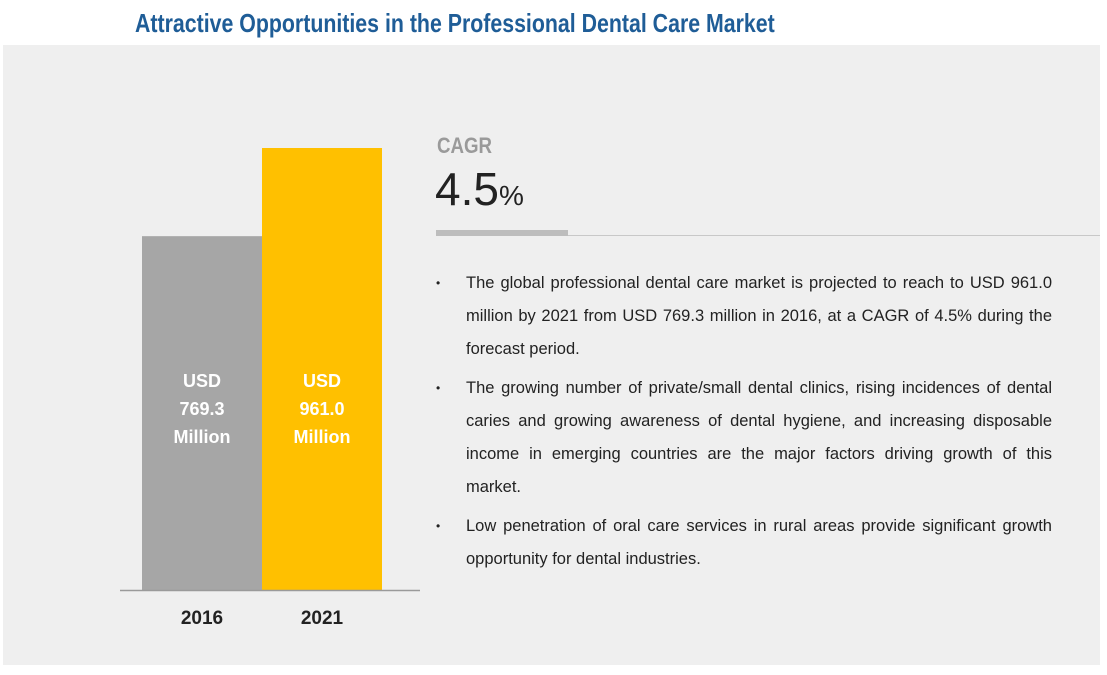 The height and width of the screenshot is (675, 1107). I want to click on bar-2016, so click(202, 413).